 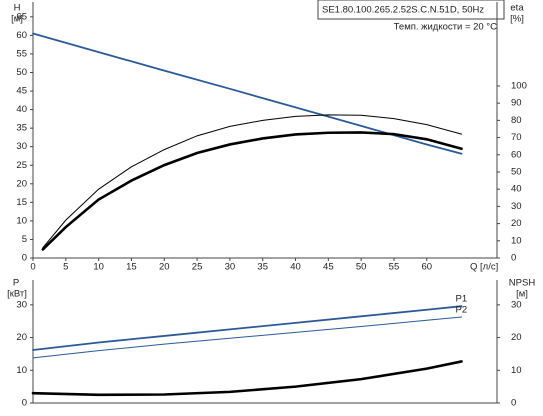 I want to click on y2-unit: [м], so click(x=522, y=294).